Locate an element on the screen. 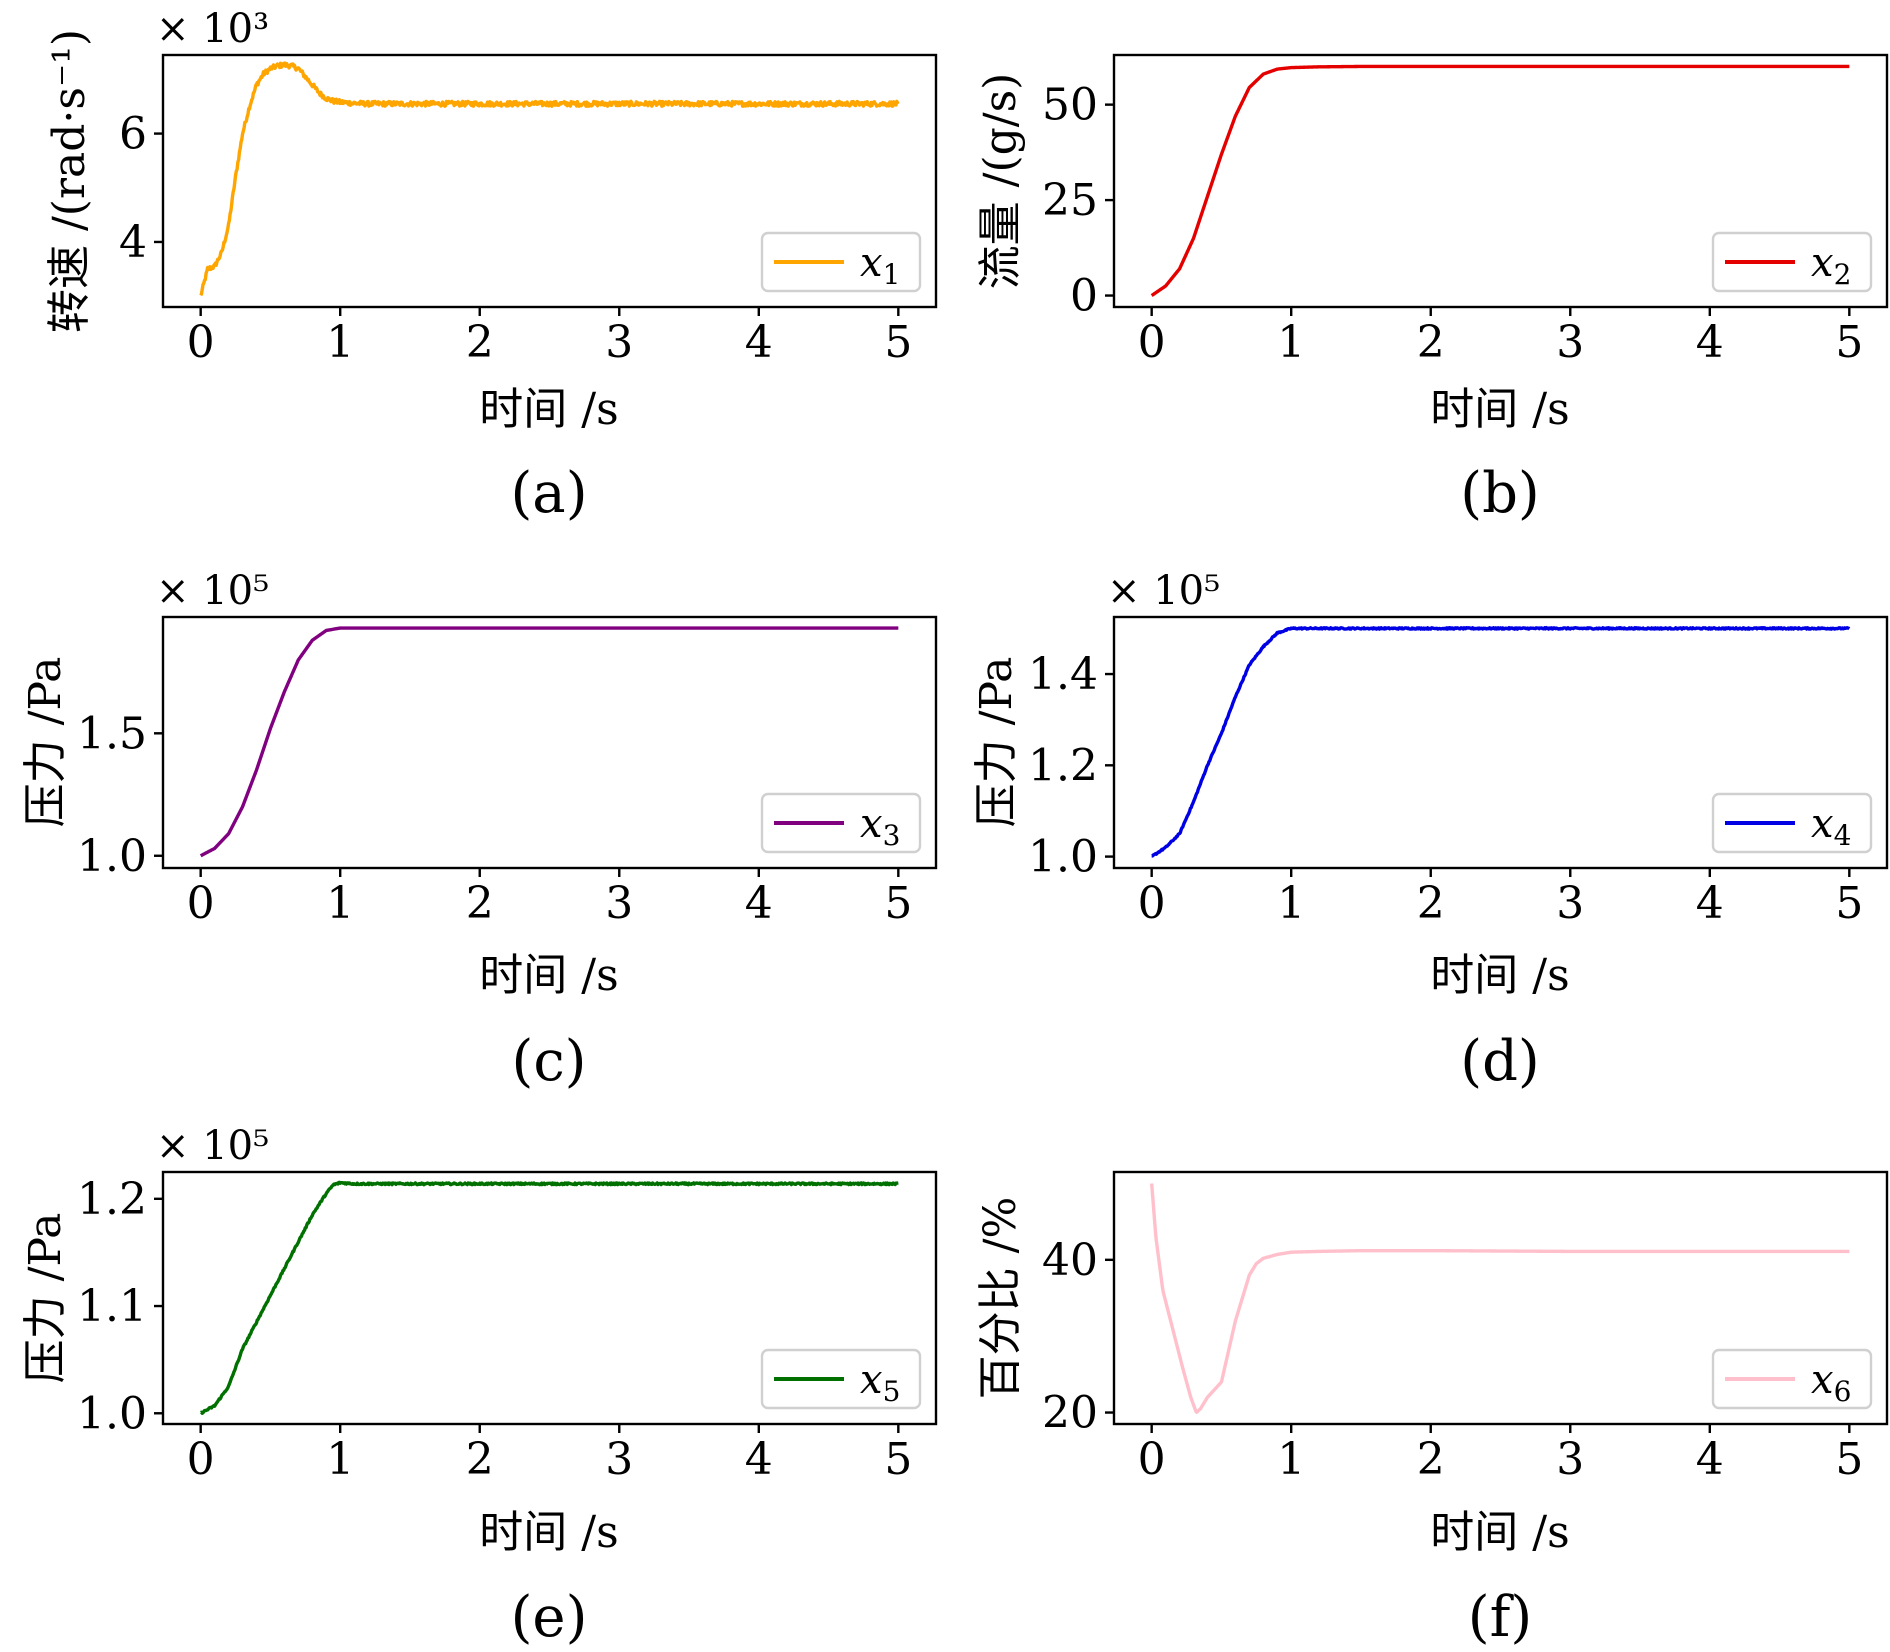 This screenshot has width=1890, height=1652. panel-caption: (a) is located at coordinates (548, 493).